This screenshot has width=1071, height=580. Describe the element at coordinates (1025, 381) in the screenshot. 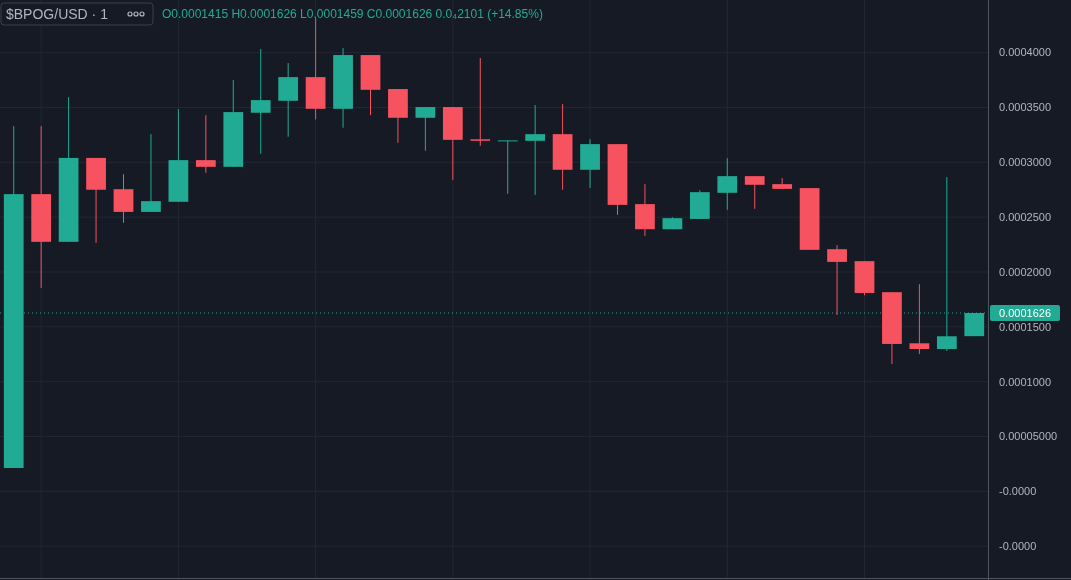

I see `y-tick-label: 0.0001000` at that location.